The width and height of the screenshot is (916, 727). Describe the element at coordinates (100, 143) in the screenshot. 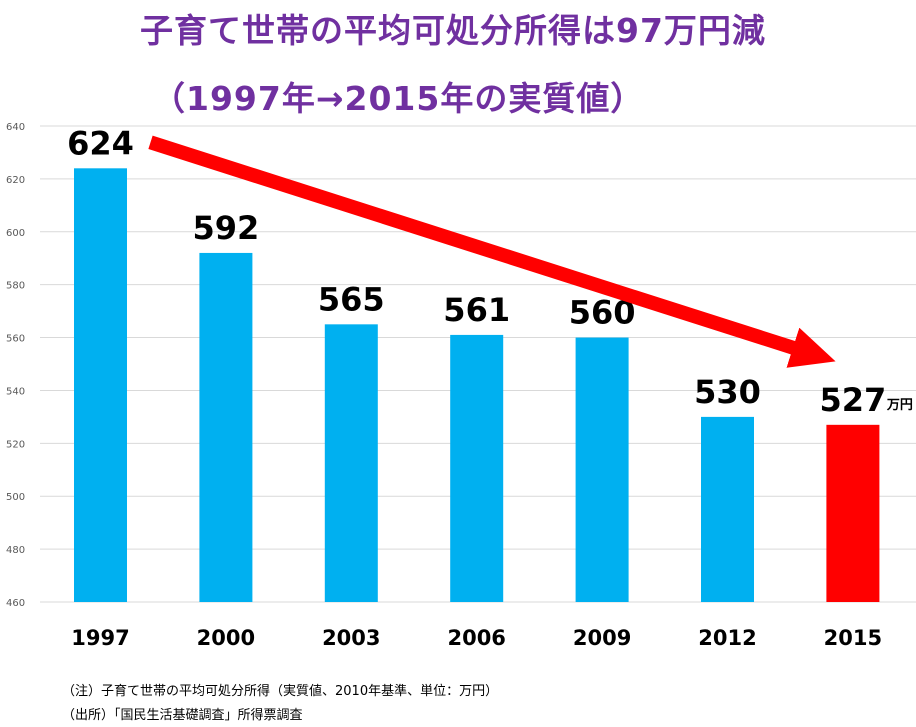

I see `data-label-1997: 624` at that location.